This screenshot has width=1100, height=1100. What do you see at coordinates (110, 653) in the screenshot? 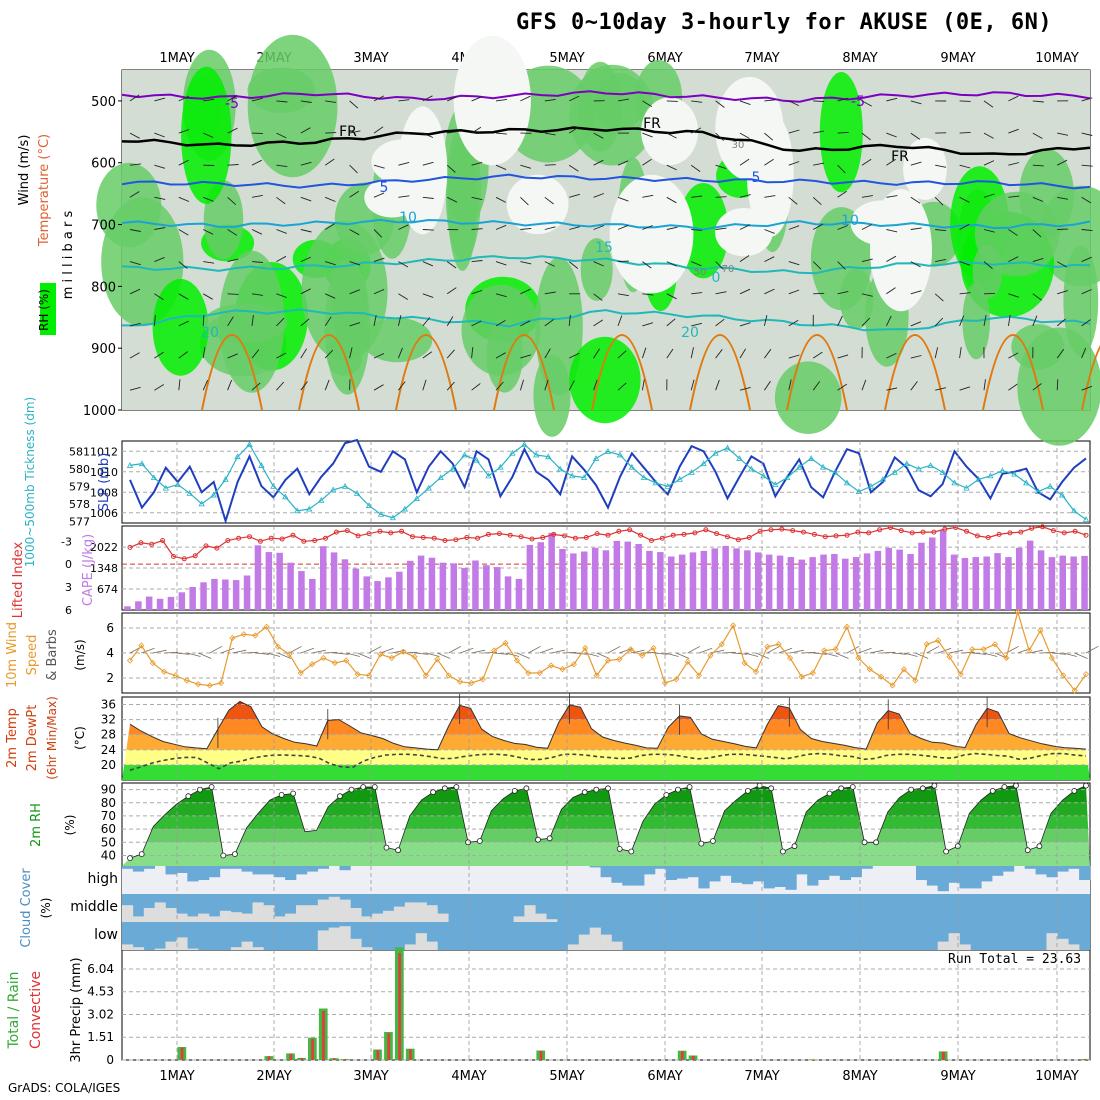
I see `wind-tick-label: 4` at bounding box center [110, 653].